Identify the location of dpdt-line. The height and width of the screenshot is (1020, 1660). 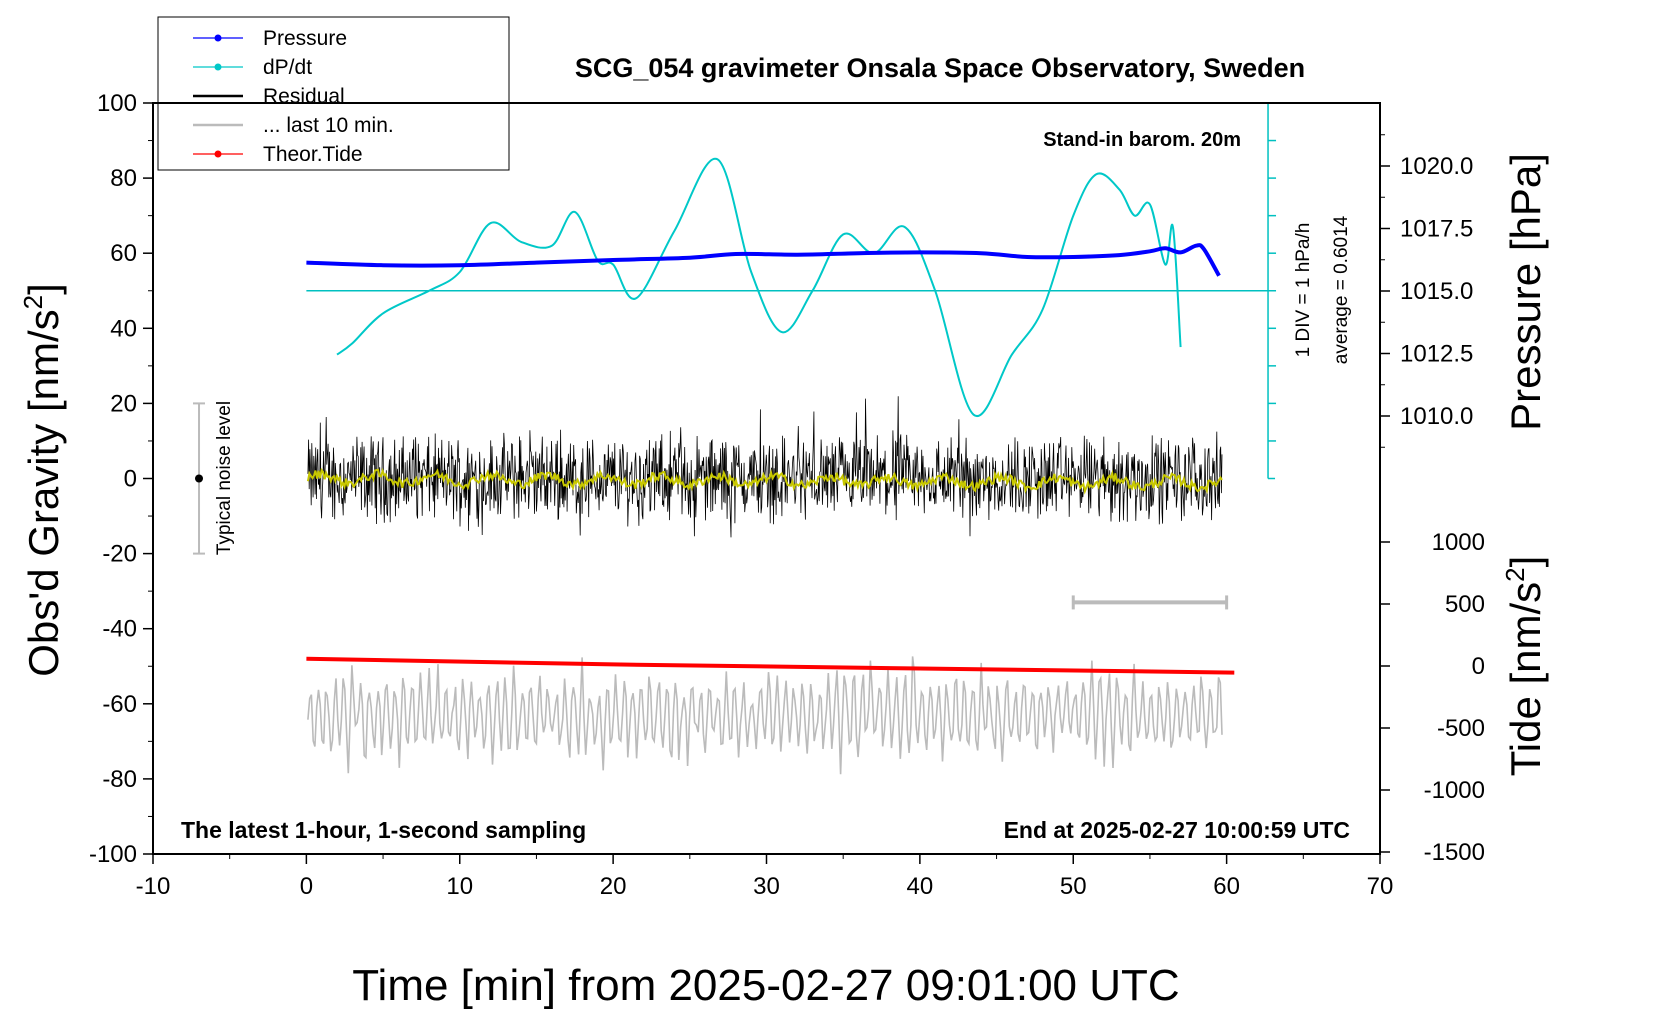
(759, 287).